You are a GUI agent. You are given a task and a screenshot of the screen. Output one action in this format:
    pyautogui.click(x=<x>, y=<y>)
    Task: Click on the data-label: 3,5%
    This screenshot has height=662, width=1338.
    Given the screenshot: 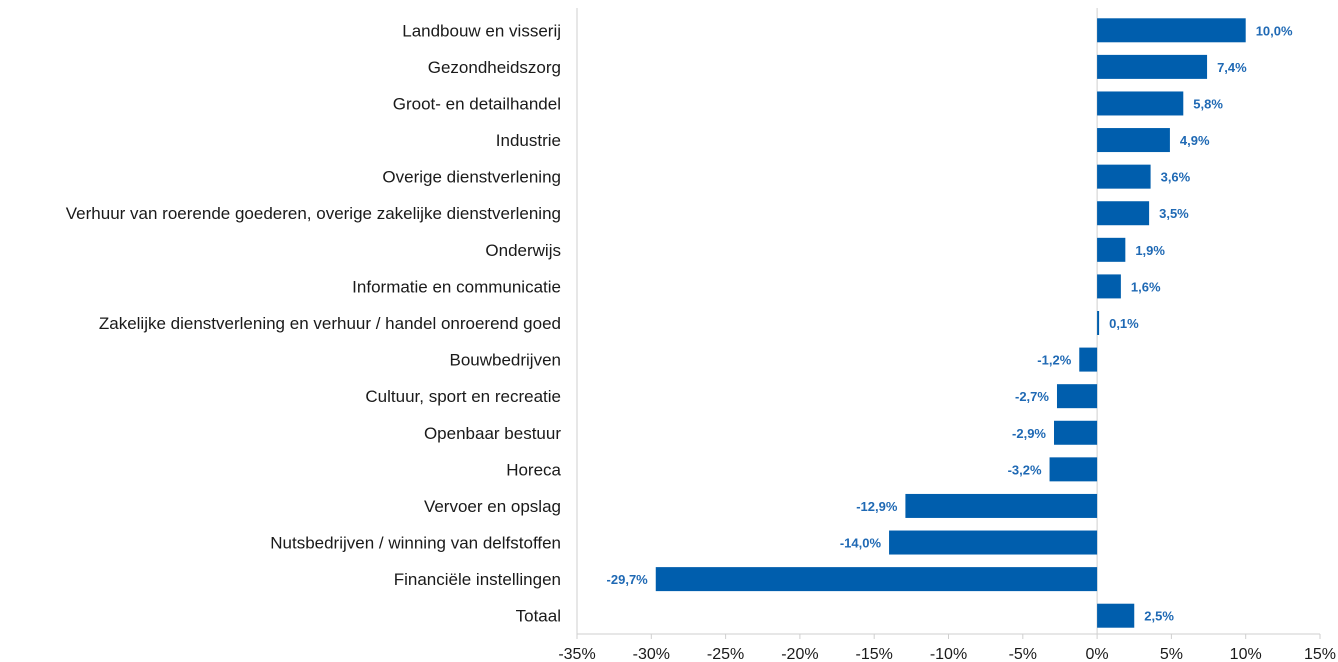 What is the action you would take?
    pyautogui.click(x=1174, y=213)
    